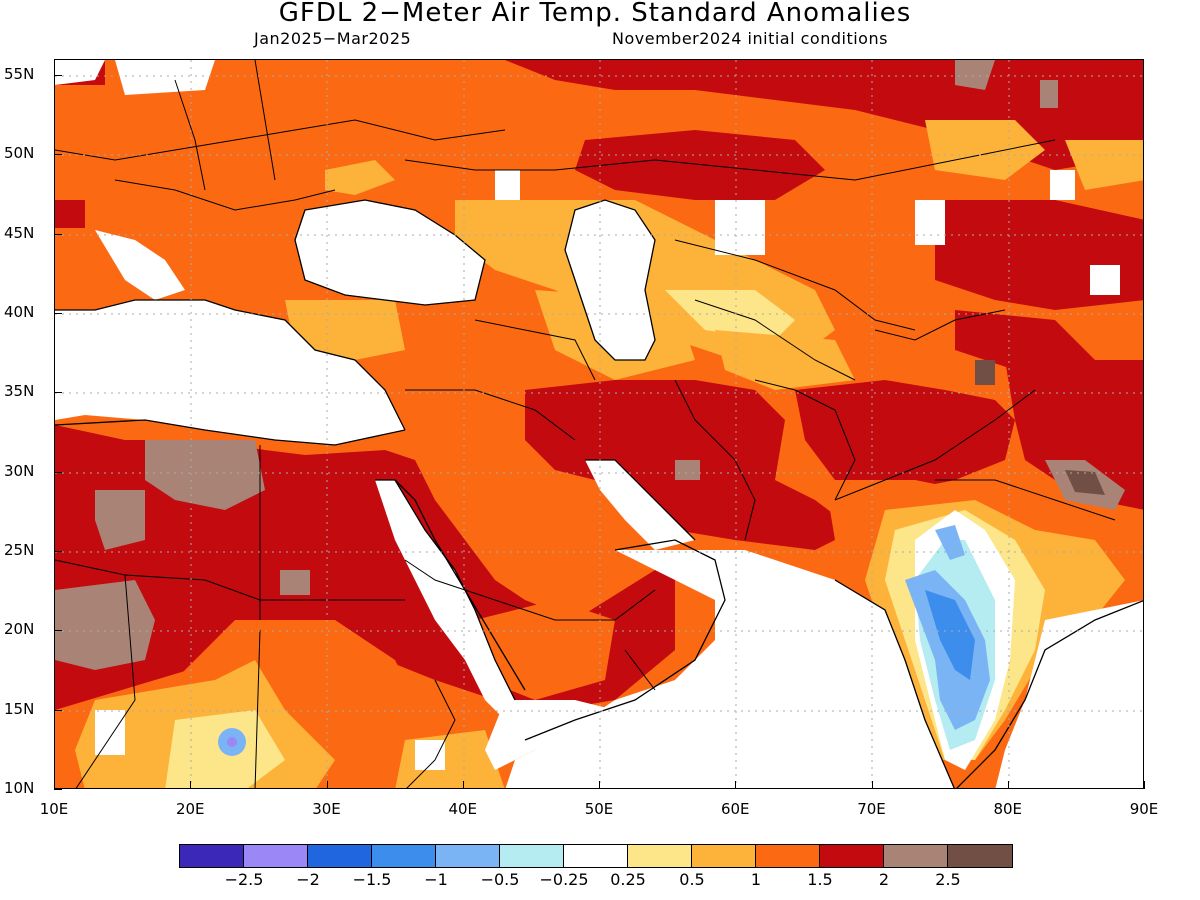 This screenshot has width=1200, height=900. What do you see at coordinates (510, 495) in the screenshot?
I see `anomaly-saudi-orange` at bounding box center [510, 495].